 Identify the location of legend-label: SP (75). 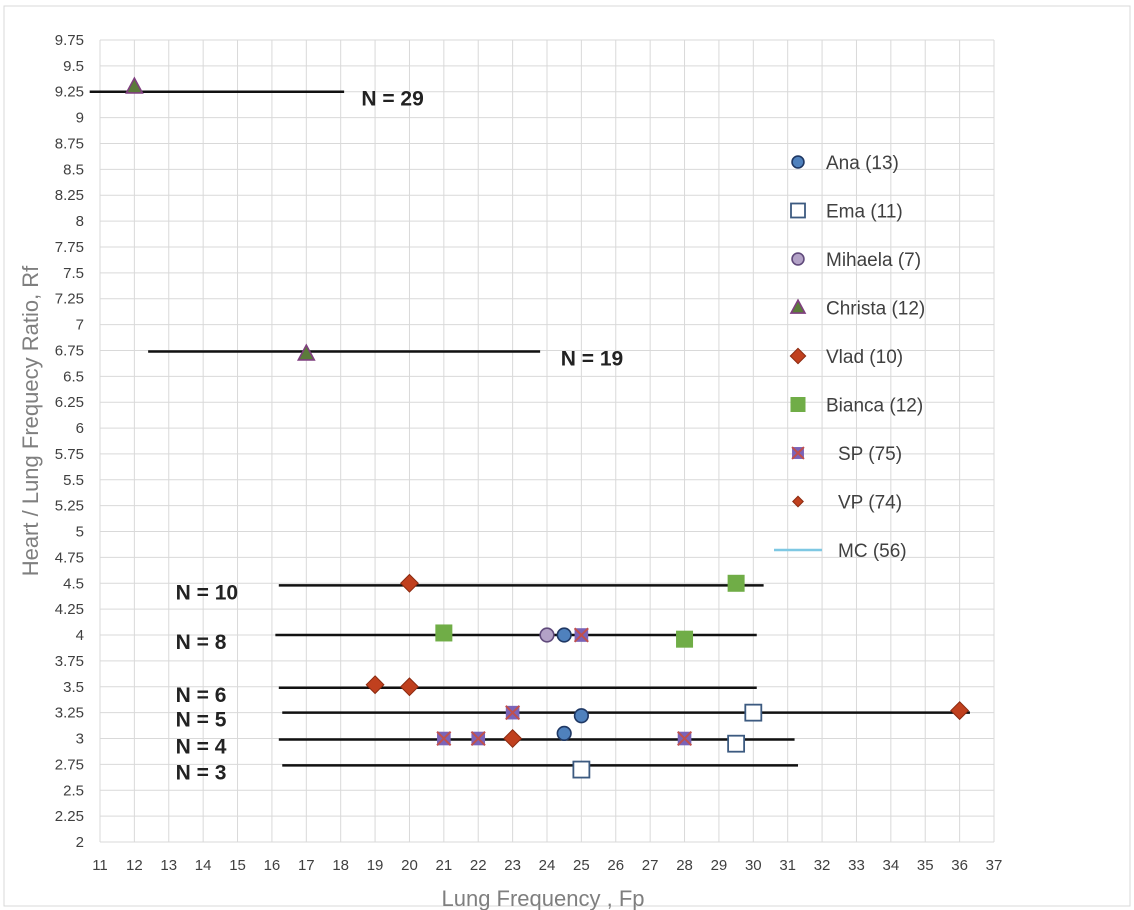
(870, 454).